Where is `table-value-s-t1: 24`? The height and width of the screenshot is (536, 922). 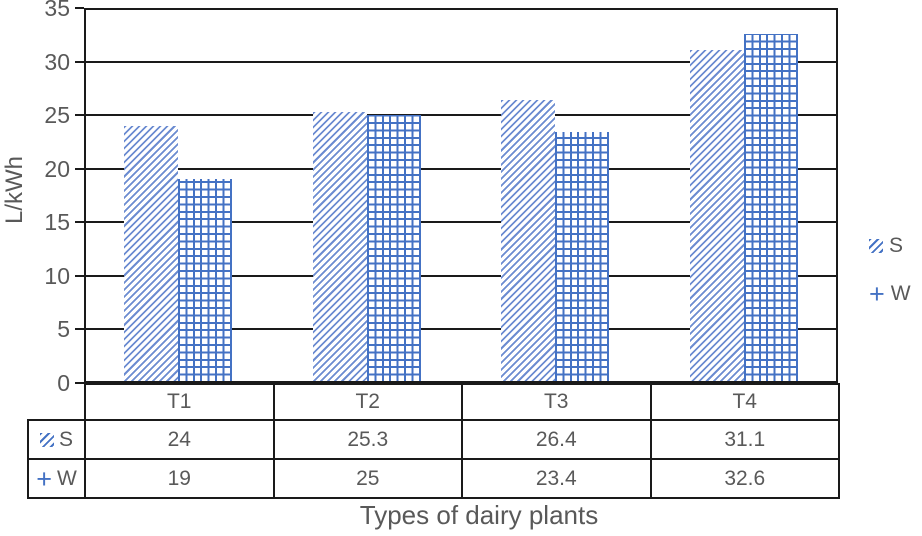
table-value-s-t1: 24 is located at coordinates (179, 439).